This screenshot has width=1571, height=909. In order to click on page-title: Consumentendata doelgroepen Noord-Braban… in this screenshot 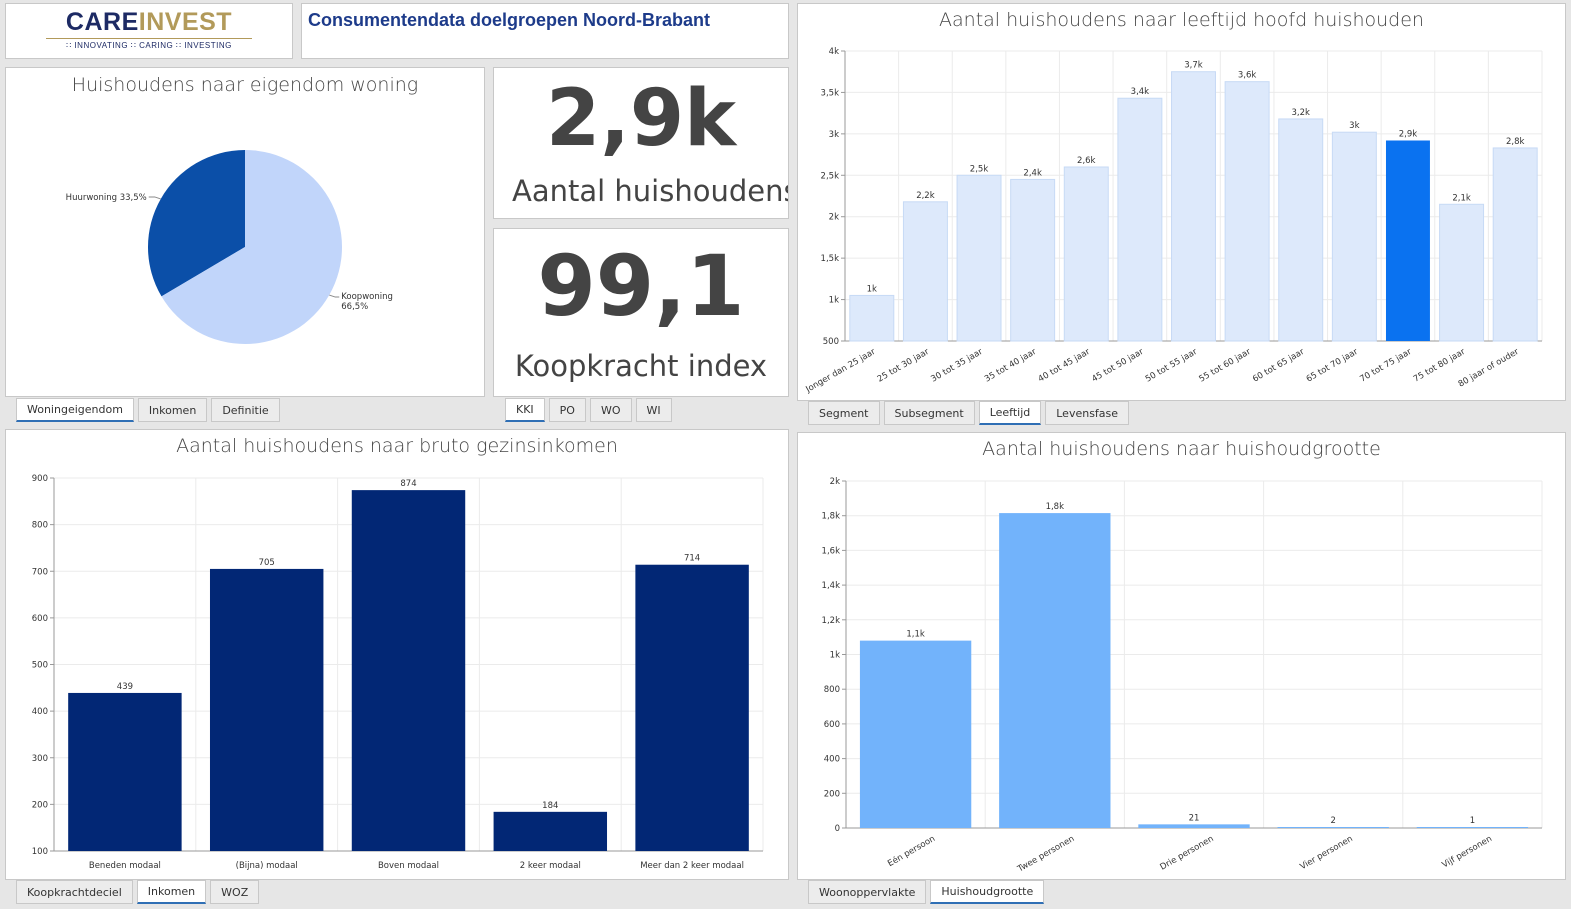, I will do `click(509, 20)`.